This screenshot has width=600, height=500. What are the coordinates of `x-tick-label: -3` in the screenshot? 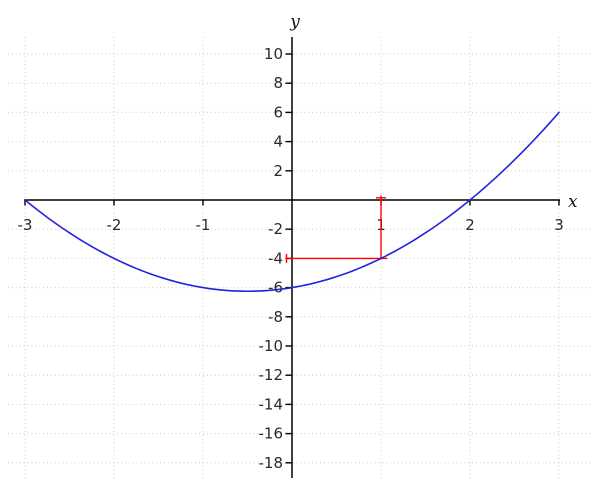 It's located at (25, 225).